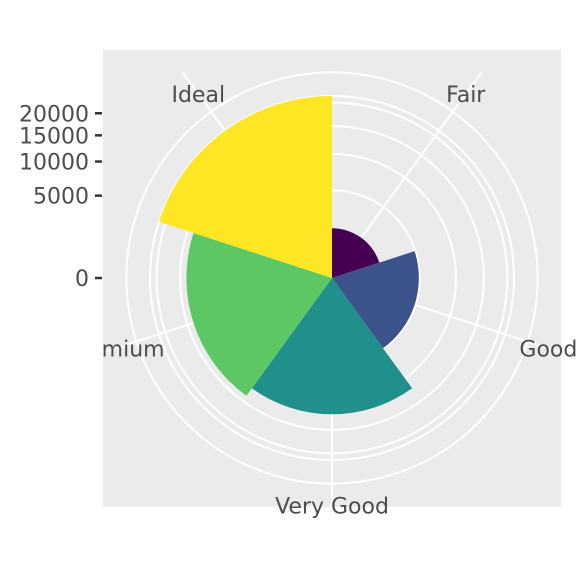 The width and height of the screenshot is (576, 576). What do you see at coordinates (466, 95) in the screenshot?
I see `category-label-fair: Fair` at bounding box center [466, 95].